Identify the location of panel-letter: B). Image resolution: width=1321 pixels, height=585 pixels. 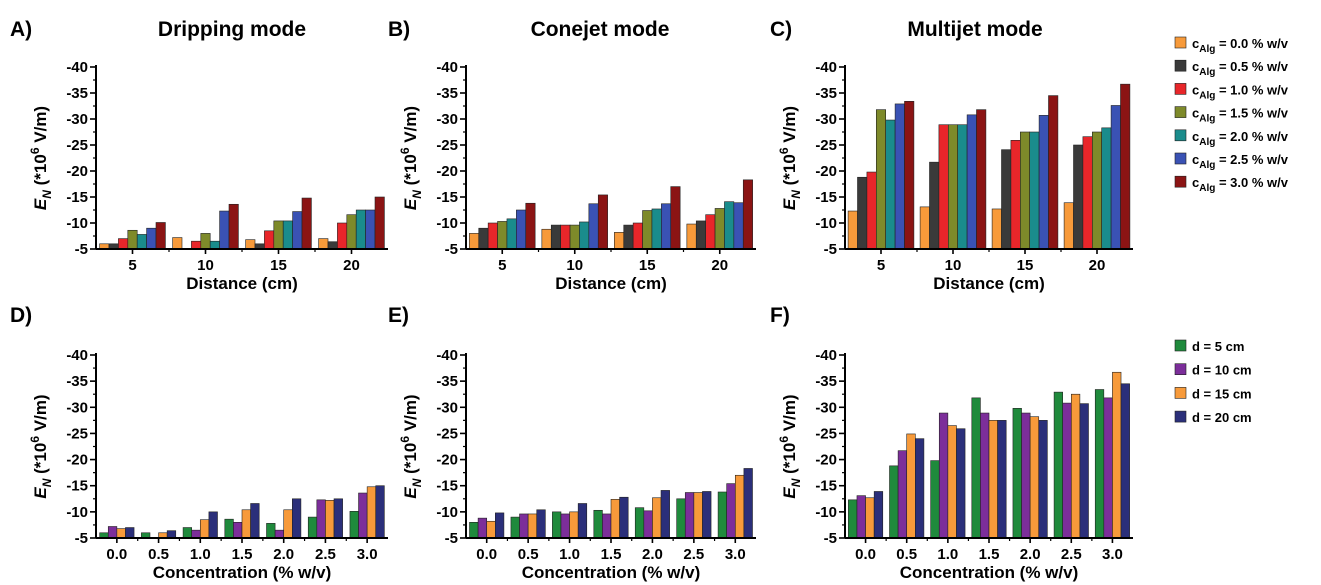
(399, 29).